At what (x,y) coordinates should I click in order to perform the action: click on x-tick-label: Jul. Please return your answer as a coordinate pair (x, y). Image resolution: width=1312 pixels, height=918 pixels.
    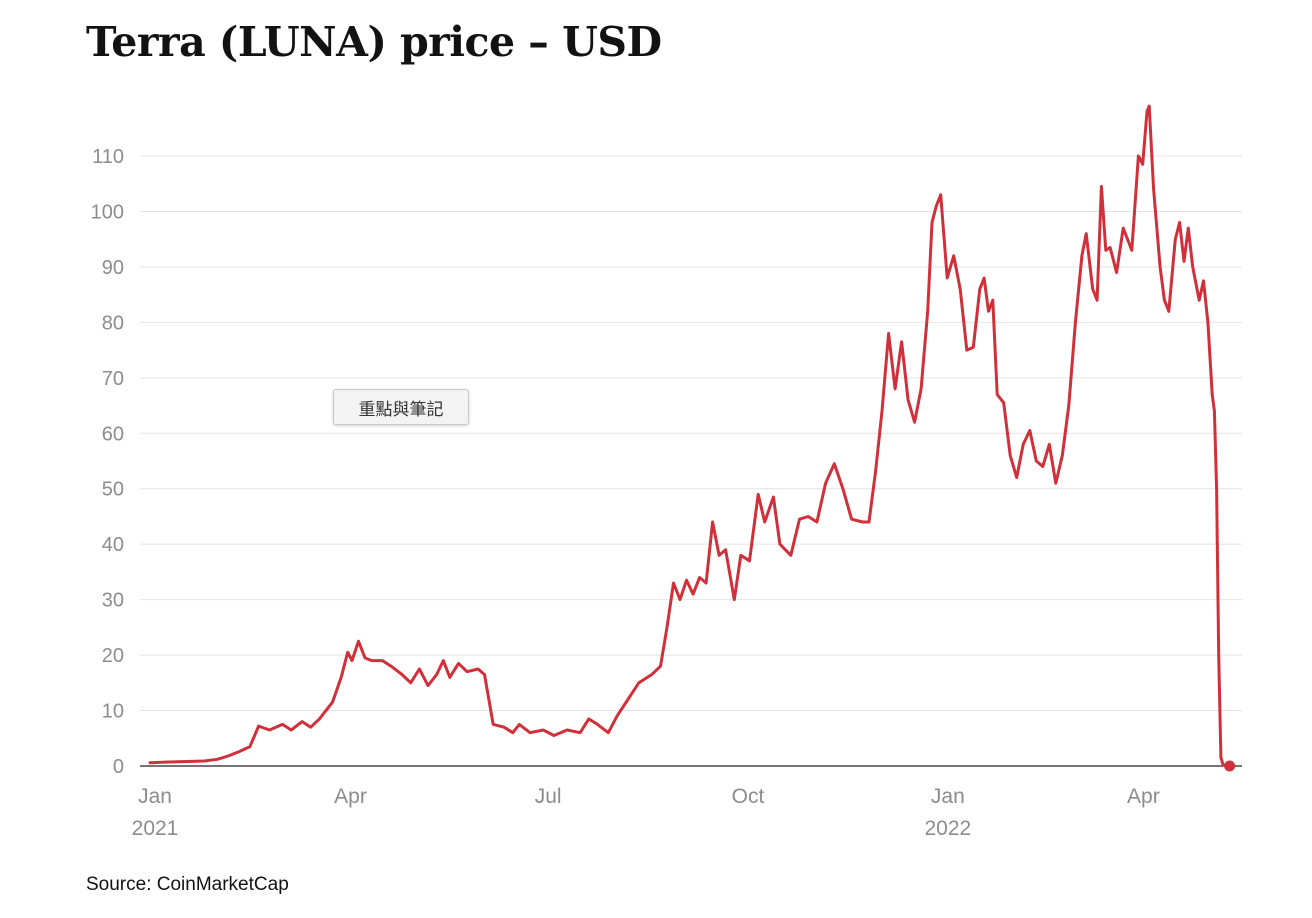
    Looking at the image, I should click on (548, 796).